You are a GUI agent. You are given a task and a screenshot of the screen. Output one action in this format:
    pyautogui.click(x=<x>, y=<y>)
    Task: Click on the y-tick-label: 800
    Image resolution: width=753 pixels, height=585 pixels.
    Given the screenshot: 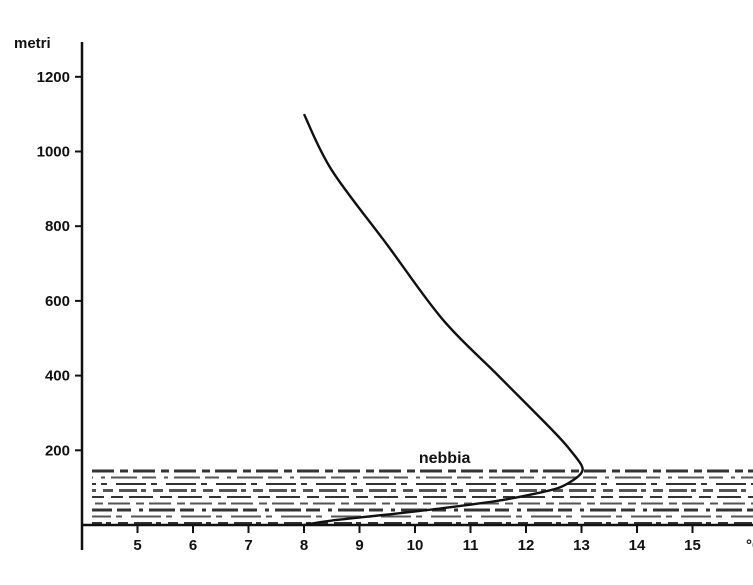 What is the action you would take?
    pyautogui.click(x=57, y=226)
    